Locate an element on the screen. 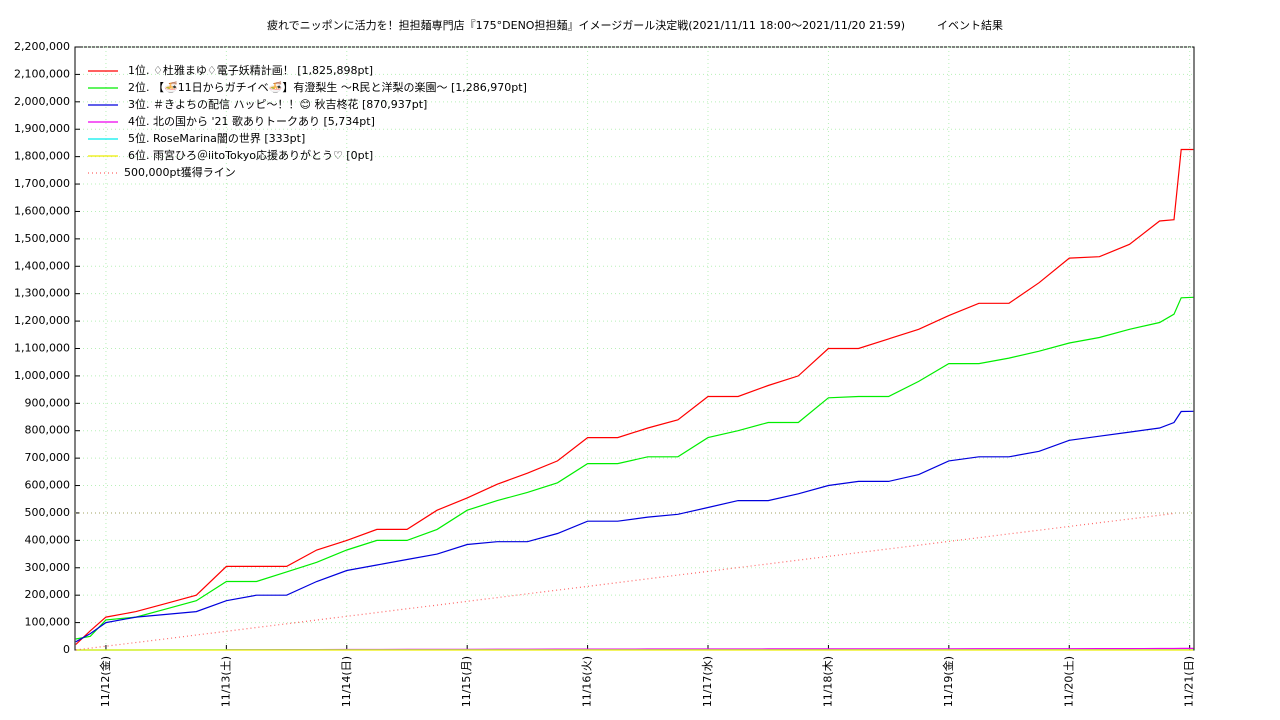 The image size is (1280, 720). legend-label: 4位. 北の国から '21 歌ありトークあり [5,734pt] is located at coordinates (251, 121).